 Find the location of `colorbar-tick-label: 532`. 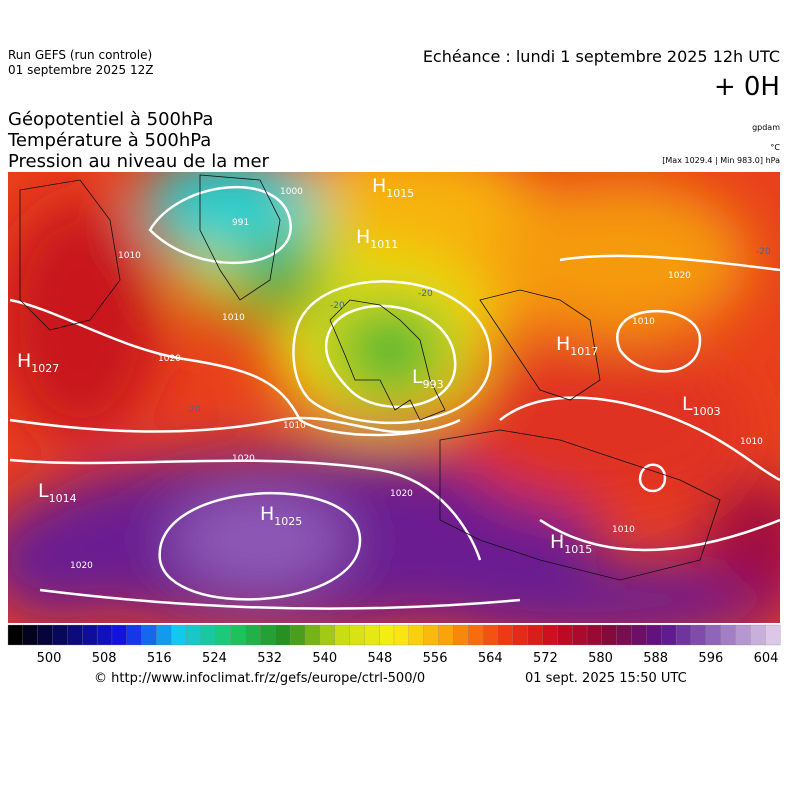

colorbar-tick-label: 532 is located at coordinates (269, 658).